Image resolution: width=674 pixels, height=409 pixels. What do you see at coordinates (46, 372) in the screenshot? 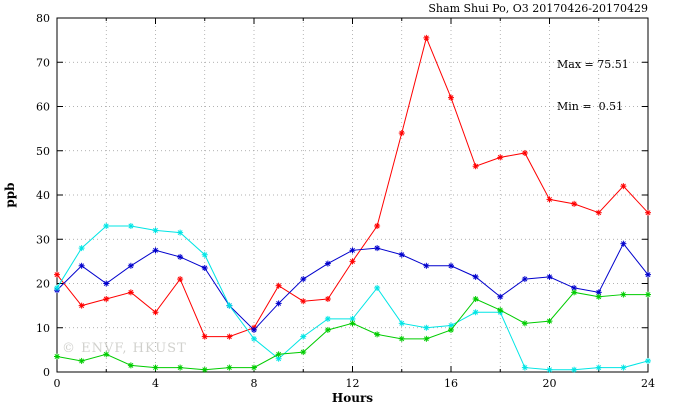
I see `y-tick-label: 0` at bounding box center [46, 372].